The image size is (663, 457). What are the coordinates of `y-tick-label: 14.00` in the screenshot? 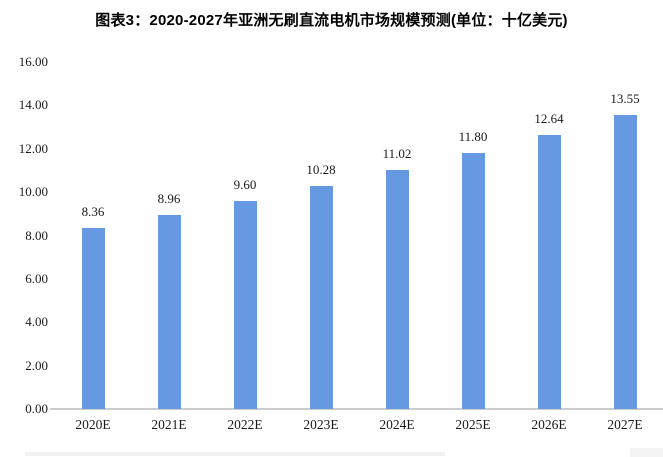 It's located at (33, 105).